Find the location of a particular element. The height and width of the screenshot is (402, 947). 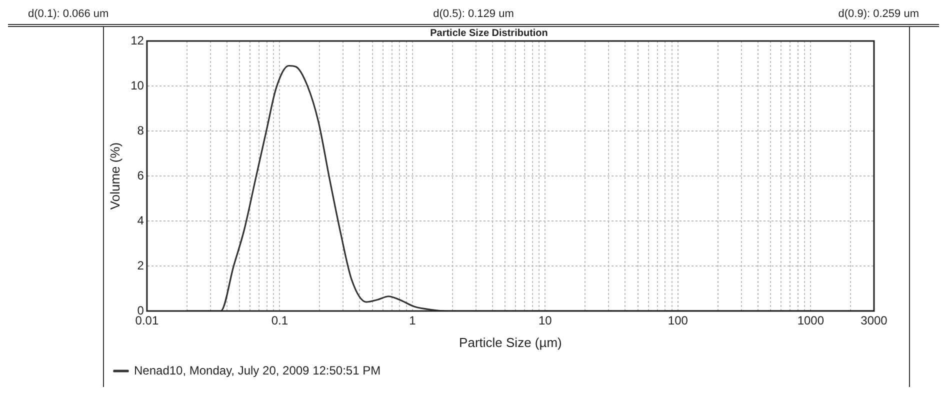

x-axis-title: Particle Size (µm) is located at coordinates (510, 342).